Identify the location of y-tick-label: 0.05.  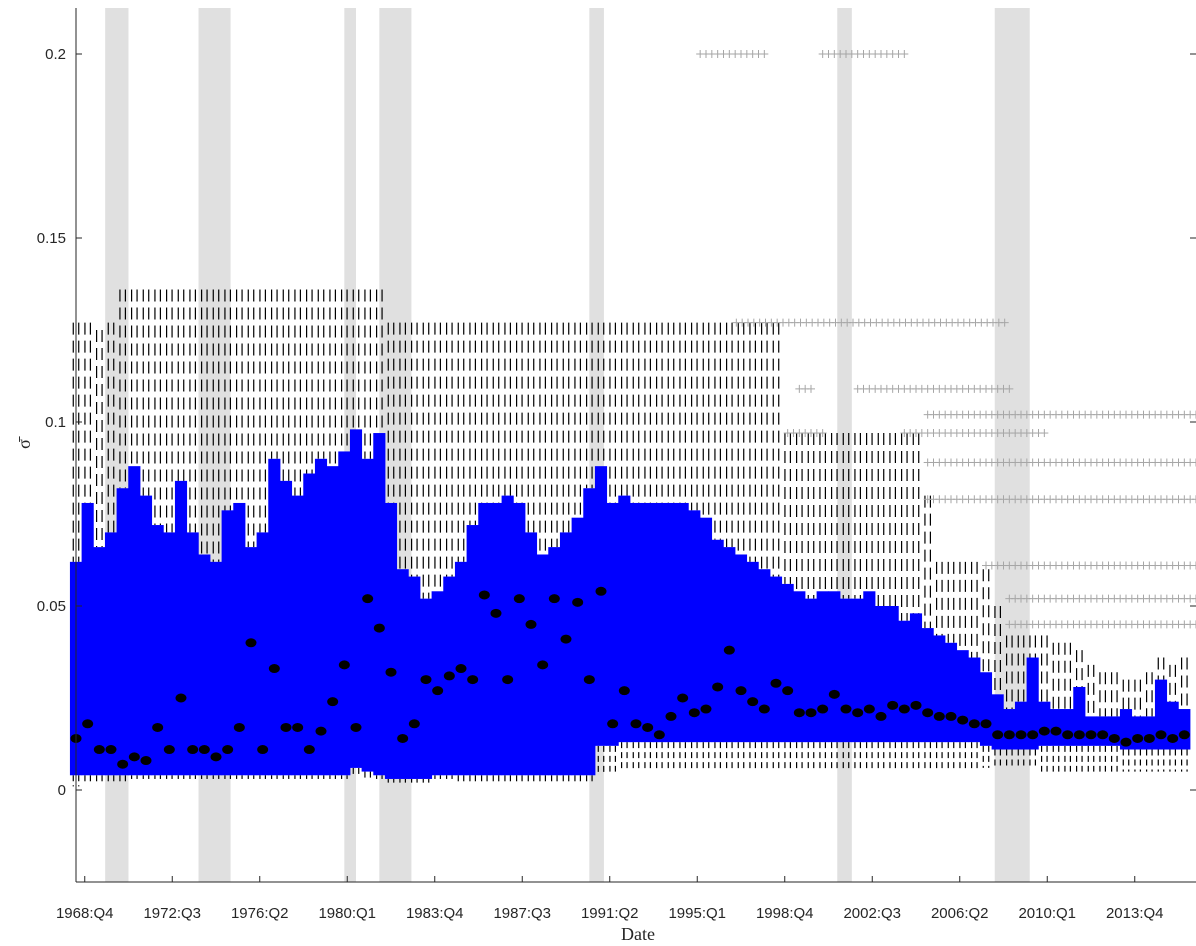
(51, 606).